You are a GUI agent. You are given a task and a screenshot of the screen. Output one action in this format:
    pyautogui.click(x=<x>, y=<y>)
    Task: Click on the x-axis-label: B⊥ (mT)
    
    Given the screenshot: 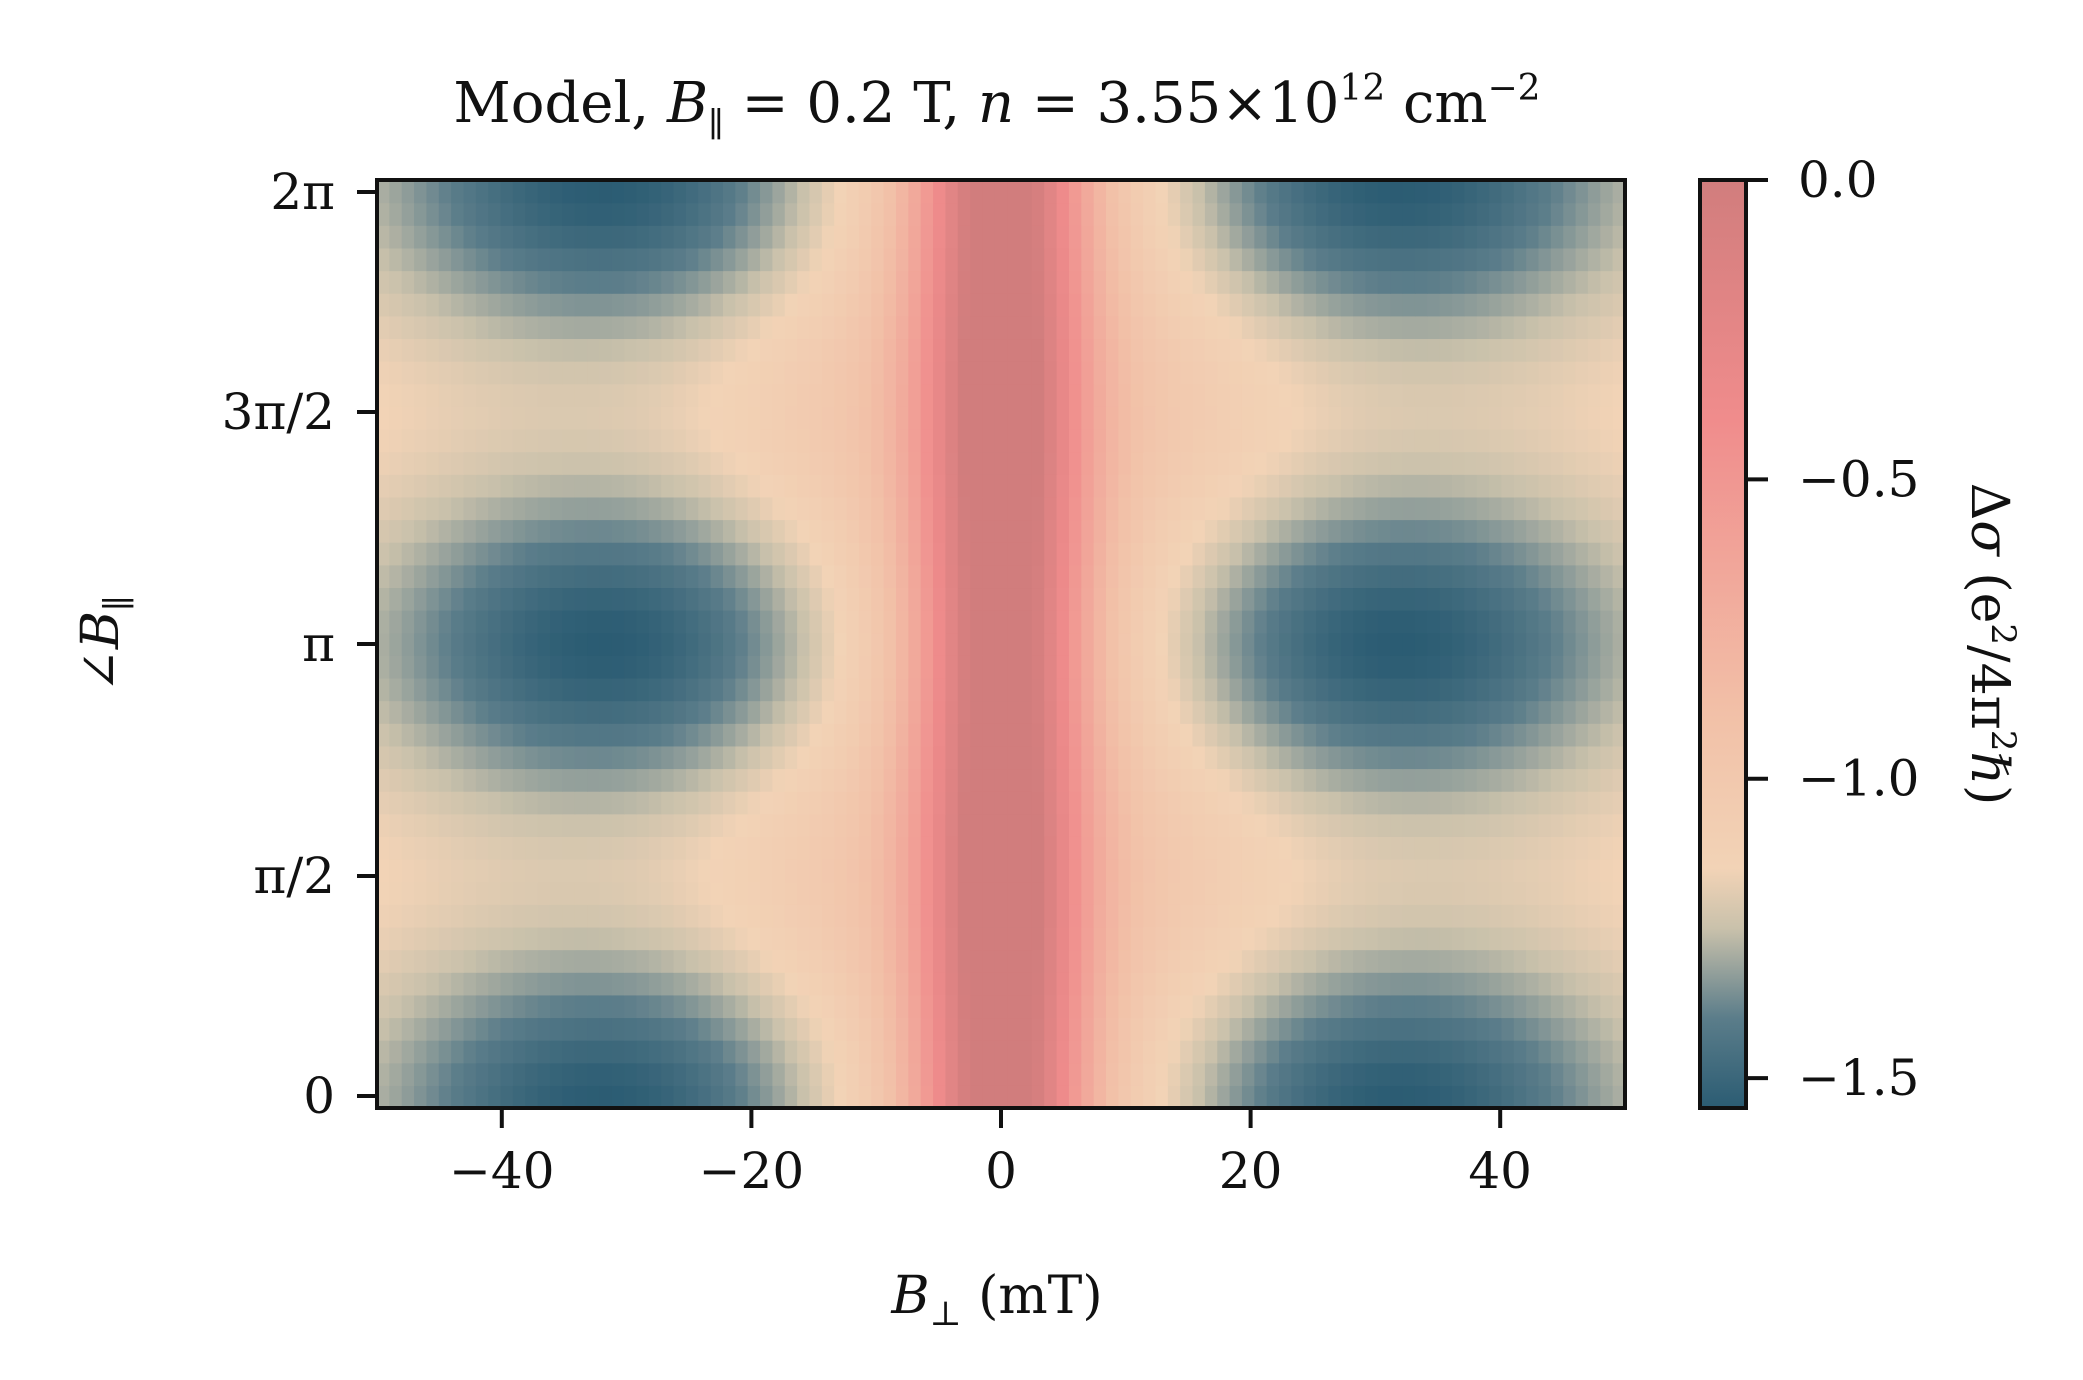 What is the action you would take?
    pyautogui.click(x=996, y=1300)
    